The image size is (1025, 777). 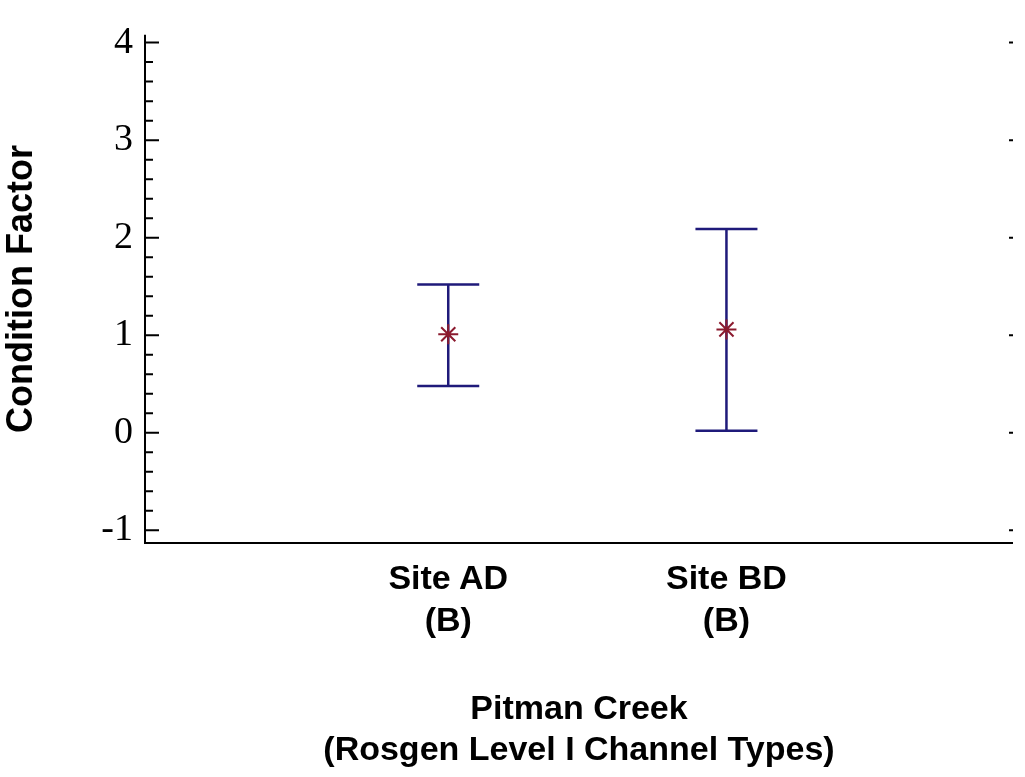 What do you see at coordinates (123, 429) in the screenshot?
I see `y-tick-label: 0` at bounding box center [123, 429].